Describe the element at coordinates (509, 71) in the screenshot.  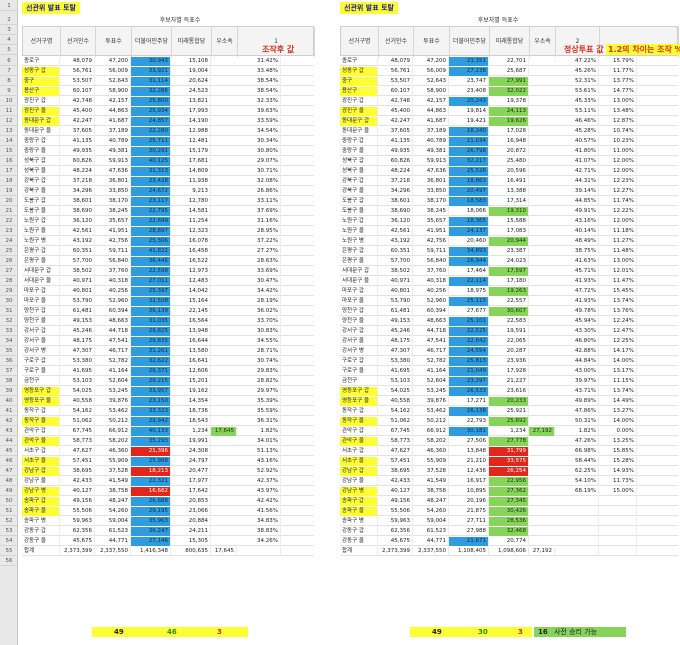
I see `table-cell: 25,687` at that location.